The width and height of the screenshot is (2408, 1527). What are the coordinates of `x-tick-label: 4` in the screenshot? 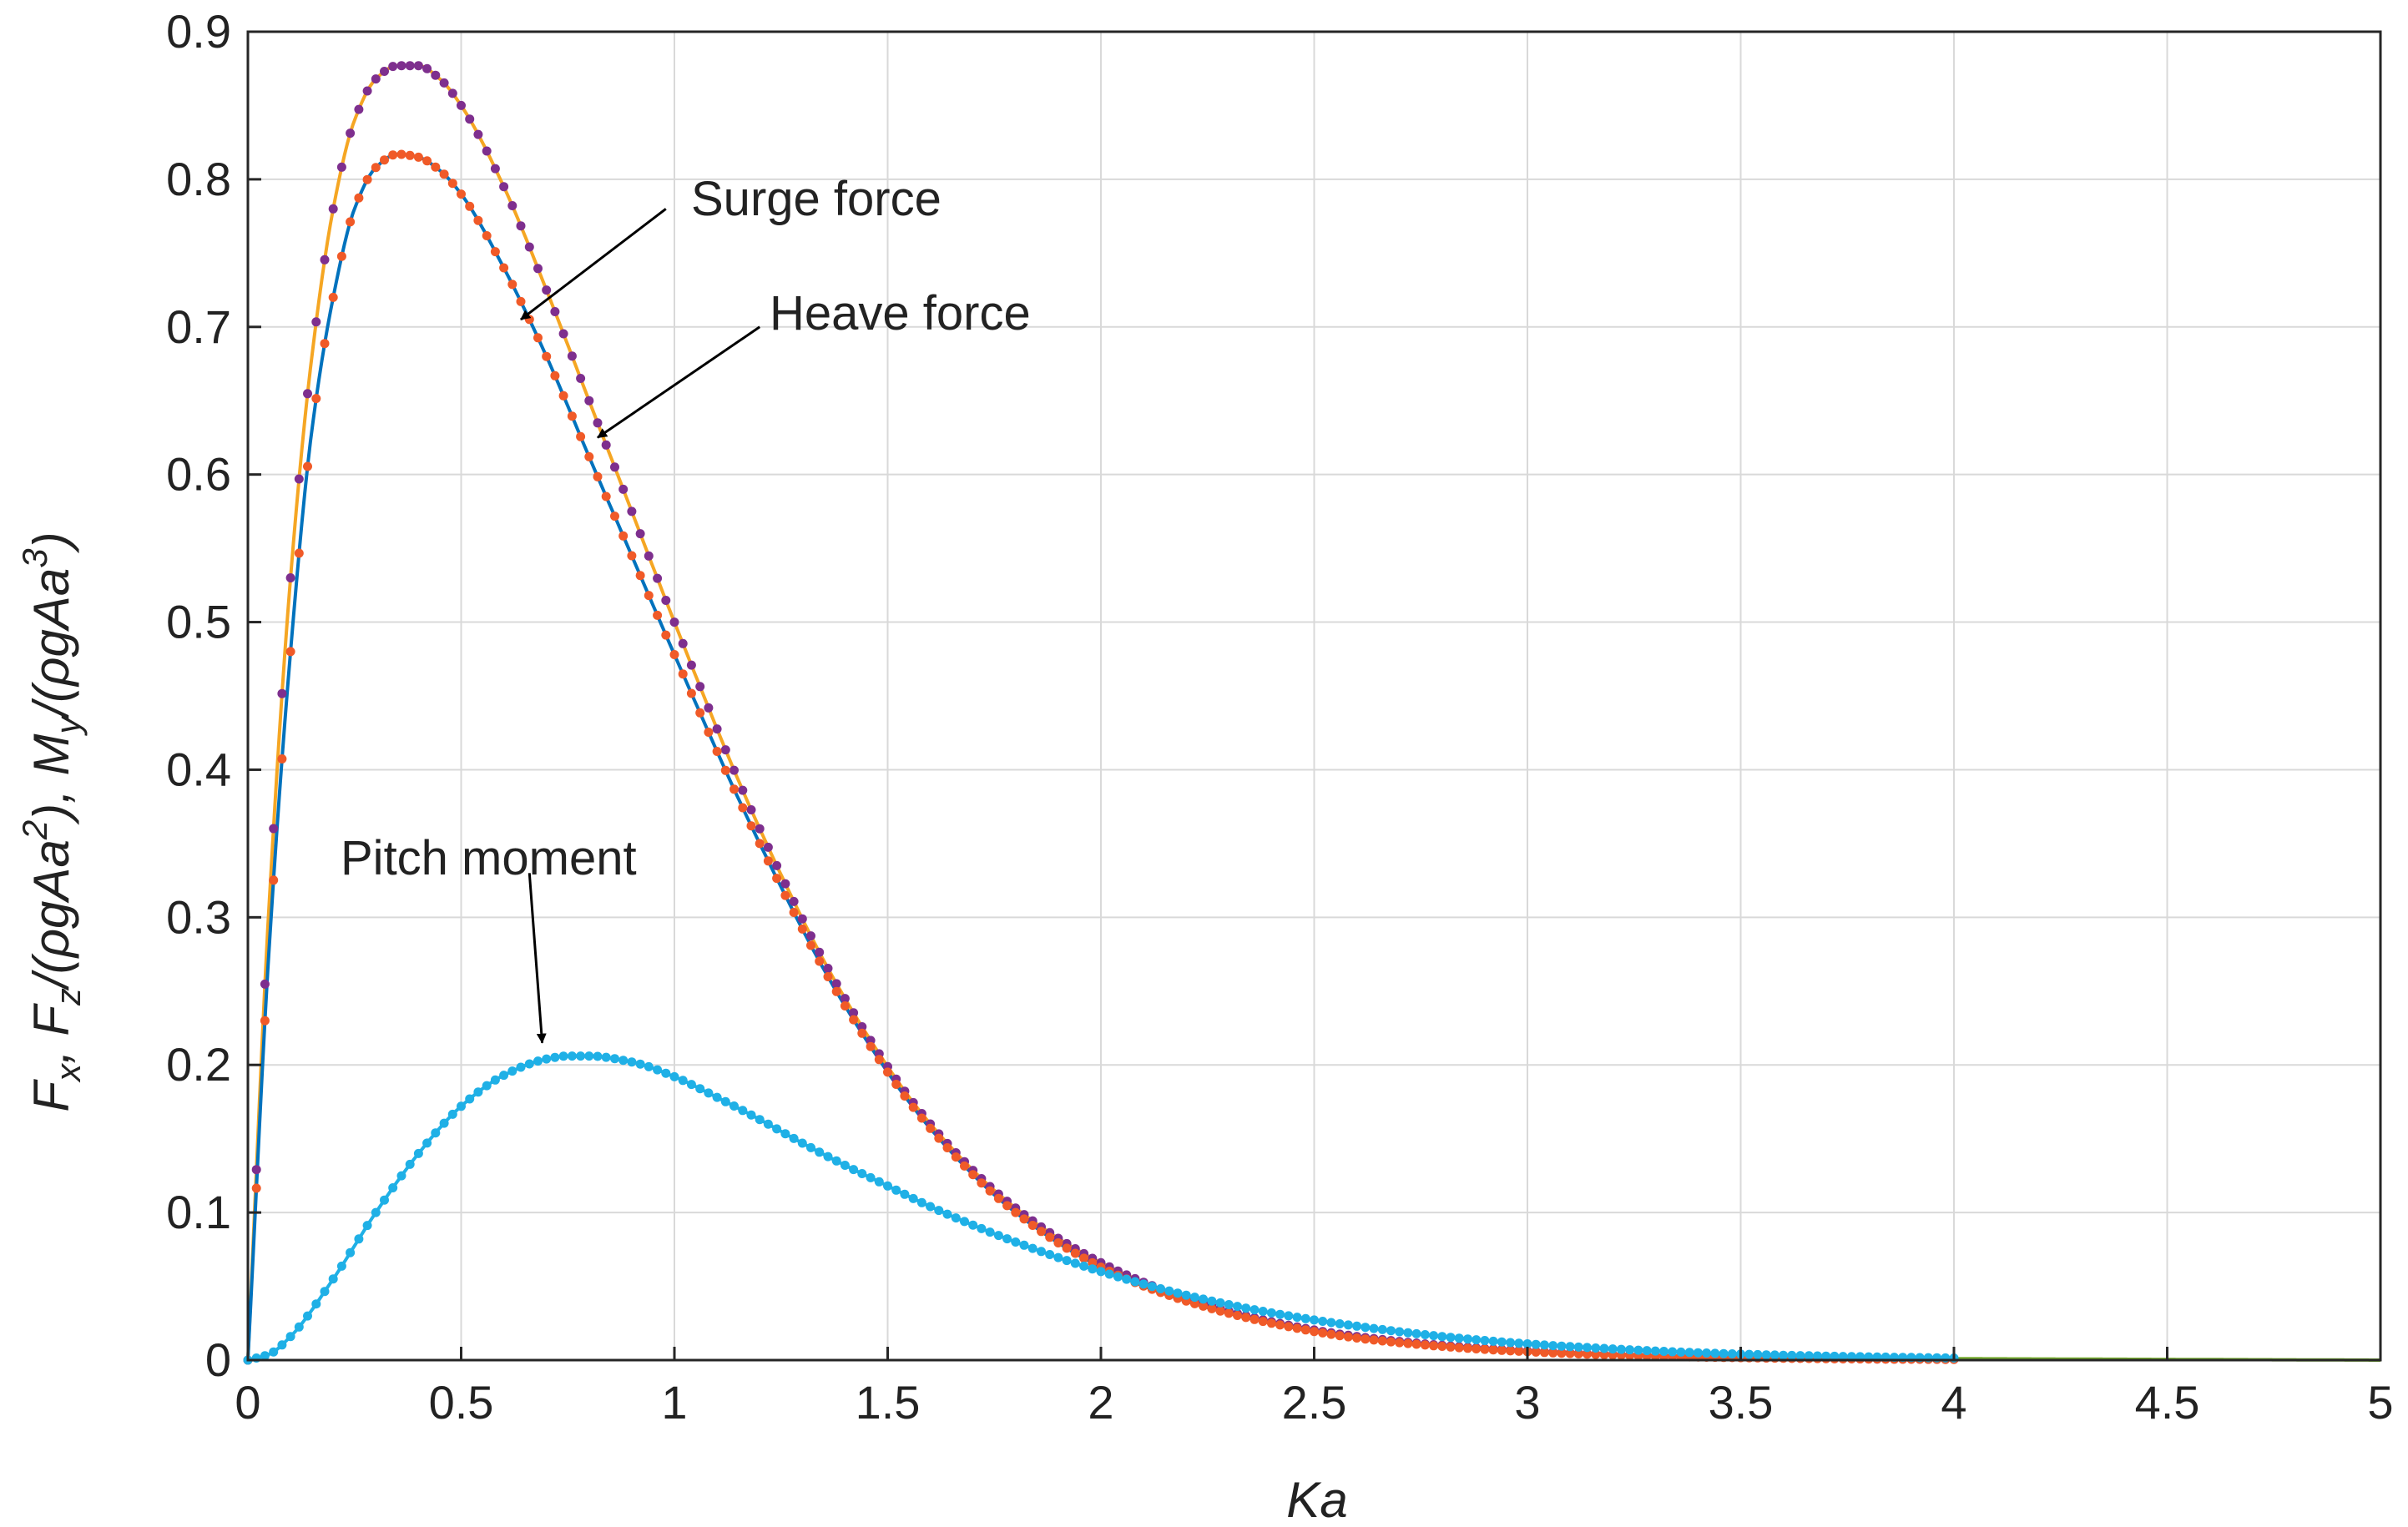 It's located at (1953, 1402).